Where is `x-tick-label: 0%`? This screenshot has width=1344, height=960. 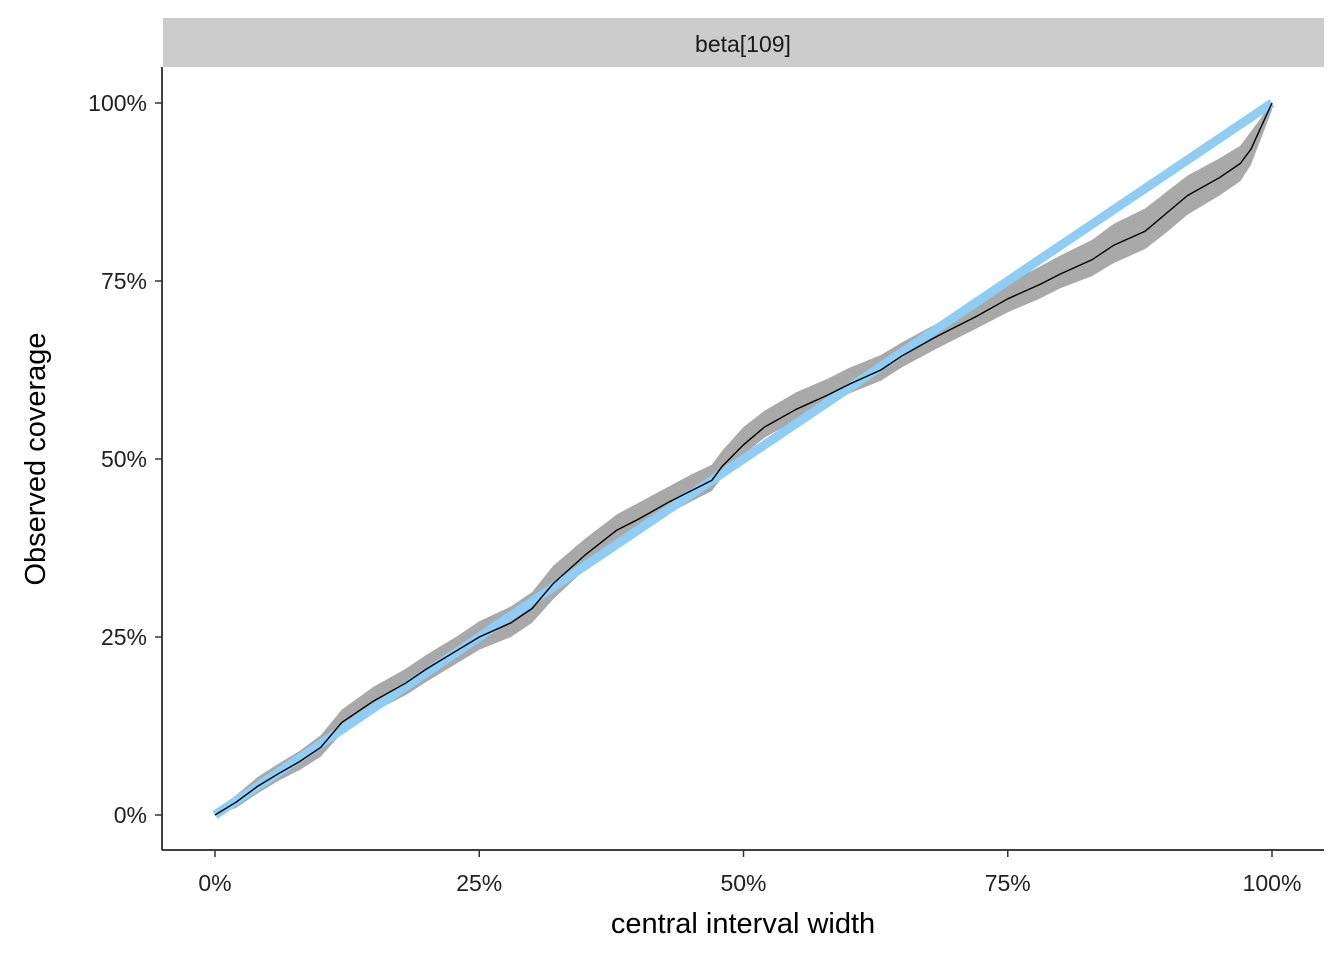
x-tick-label: 0% is located at coordinates (214, 883).